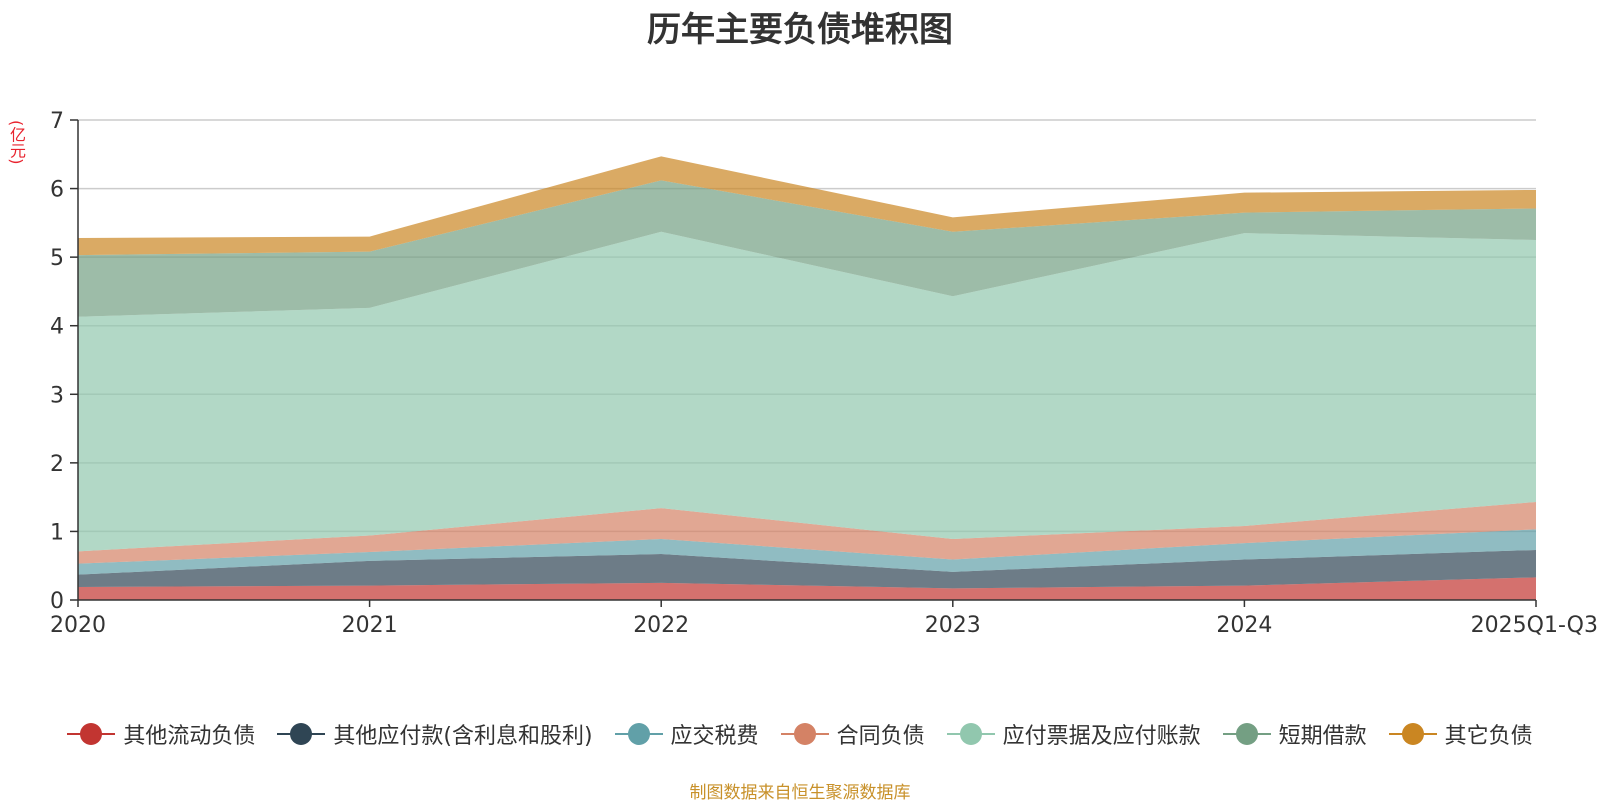 This screenshot has height=803, width=1600. Describe the element at coordinates (953, 625) in the screenshot. I see `x-tick-label: 2023` at that location.